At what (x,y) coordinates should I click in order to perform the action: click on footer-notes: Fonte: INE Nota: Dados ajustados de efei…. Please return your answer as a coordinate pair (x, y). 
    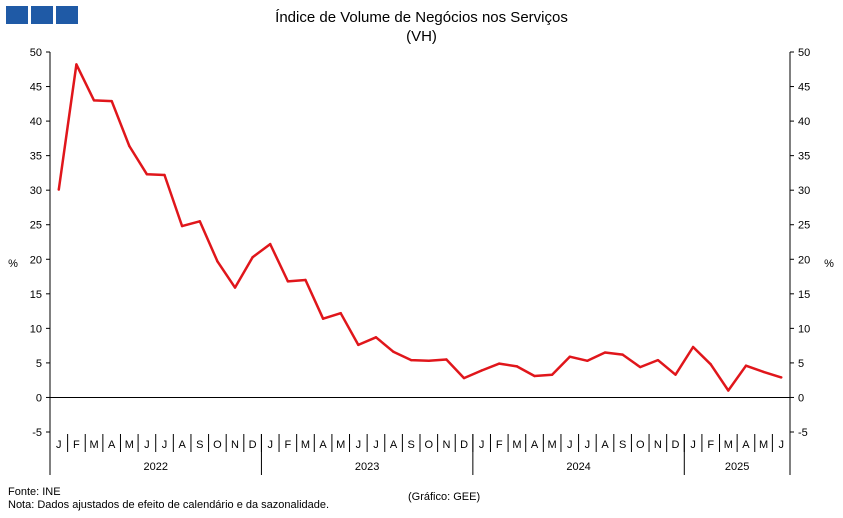
    Looking at the image, I should click on (168, 499).